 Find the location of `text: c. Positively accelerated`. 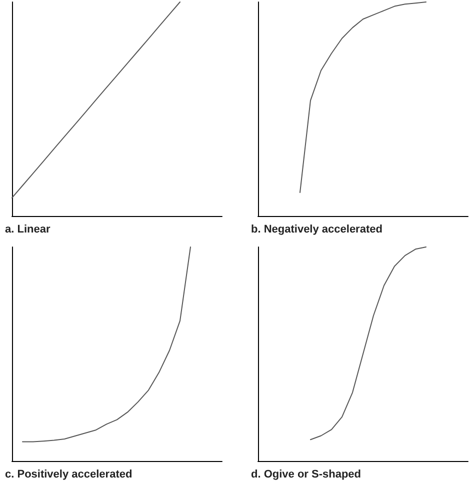

text: c. Positively accelerated is located at coordinates (68, 474).